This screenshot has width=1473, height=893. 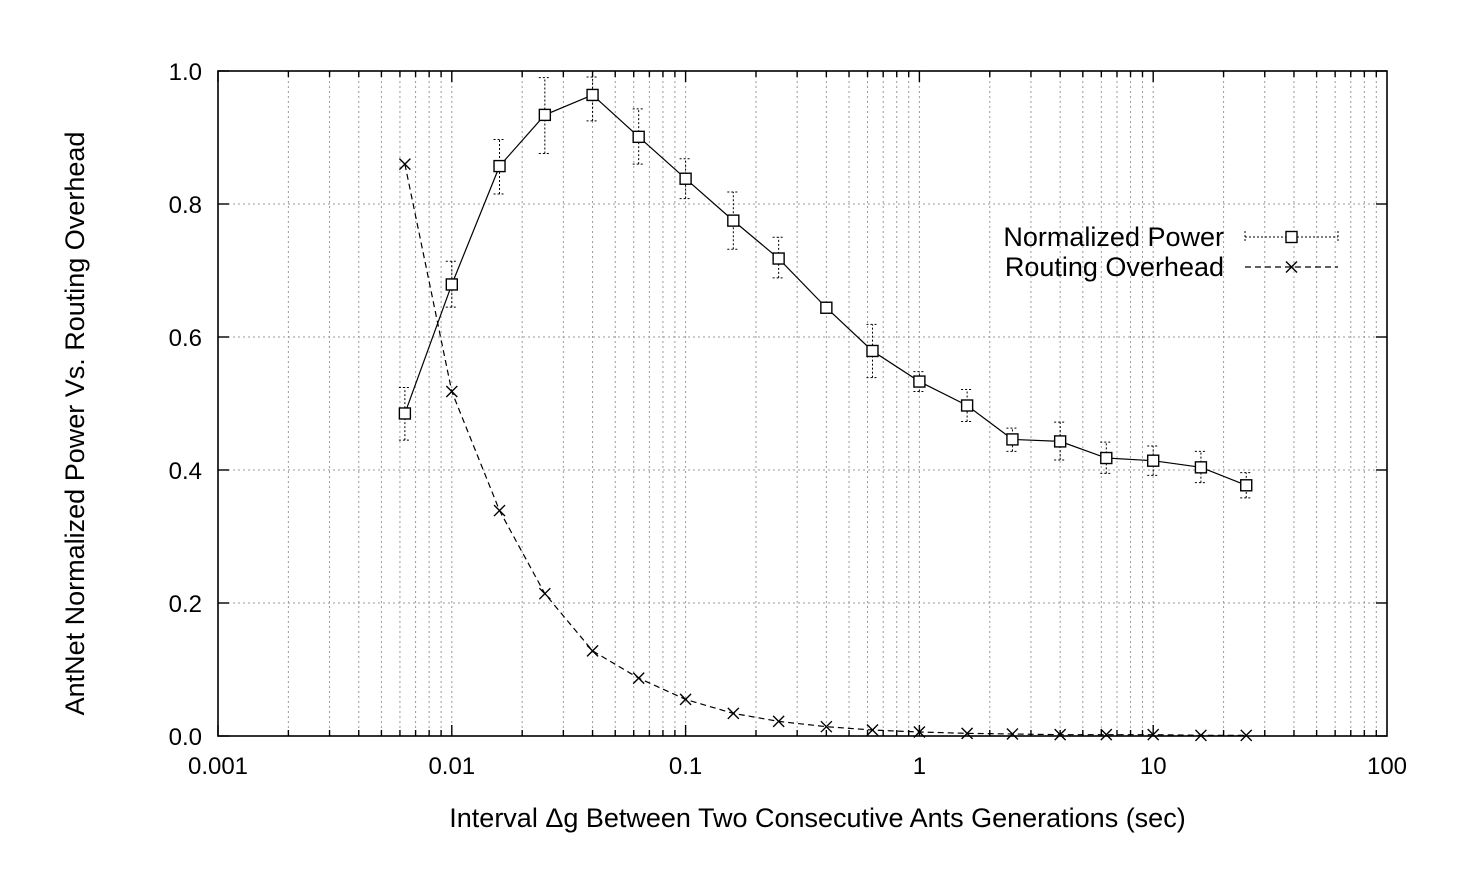 What do you see at coordinates (218, 766) in the screenshot?
I see `x-tick-label: 0.001` at bounding box center [218, 766].